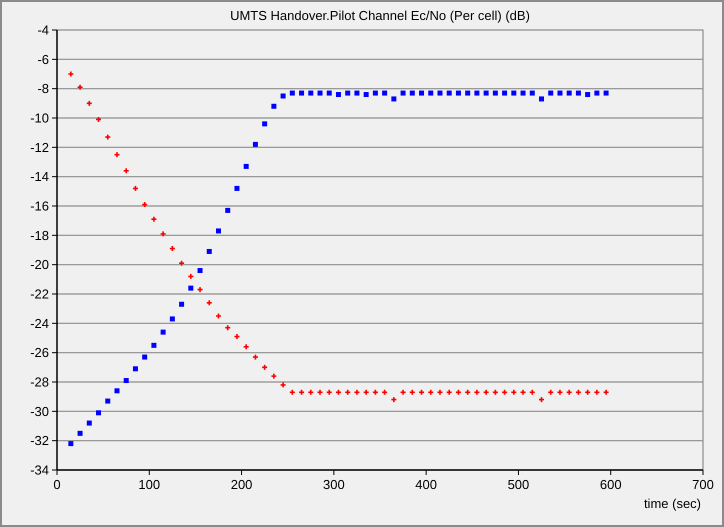 This screenshot has height=527, width=724. What do you see at coordinates (39, 382) in the screenshot?
I see `y-tick-label: -28` at bounding box center [39, 382].